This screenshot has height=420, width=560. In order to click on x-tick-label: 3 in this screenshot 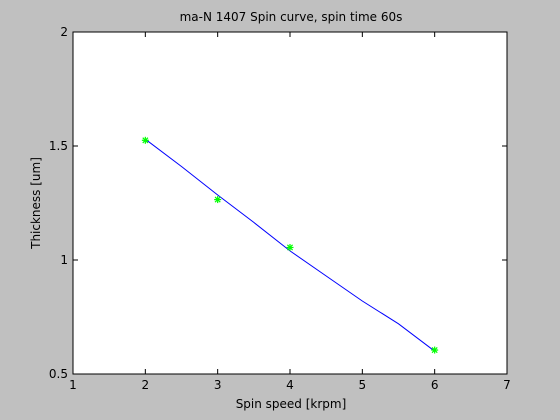, I will do `click(218, 385)`.